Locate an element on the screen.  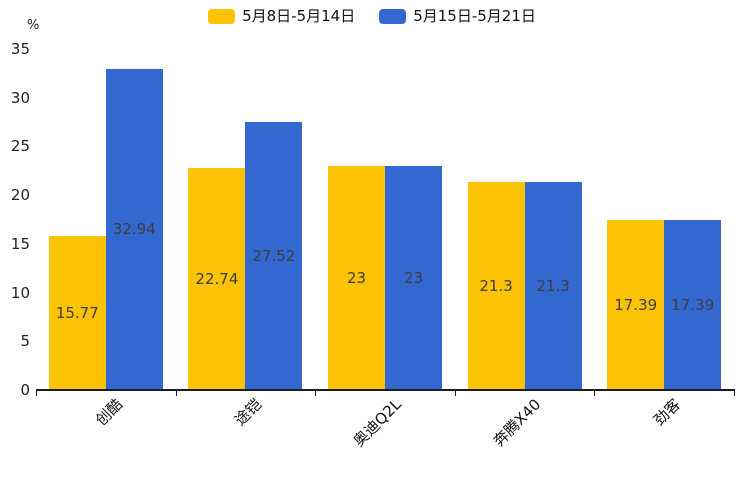
x-axis-category-label: 奔腾X40 is located at coordinates (517, 423).